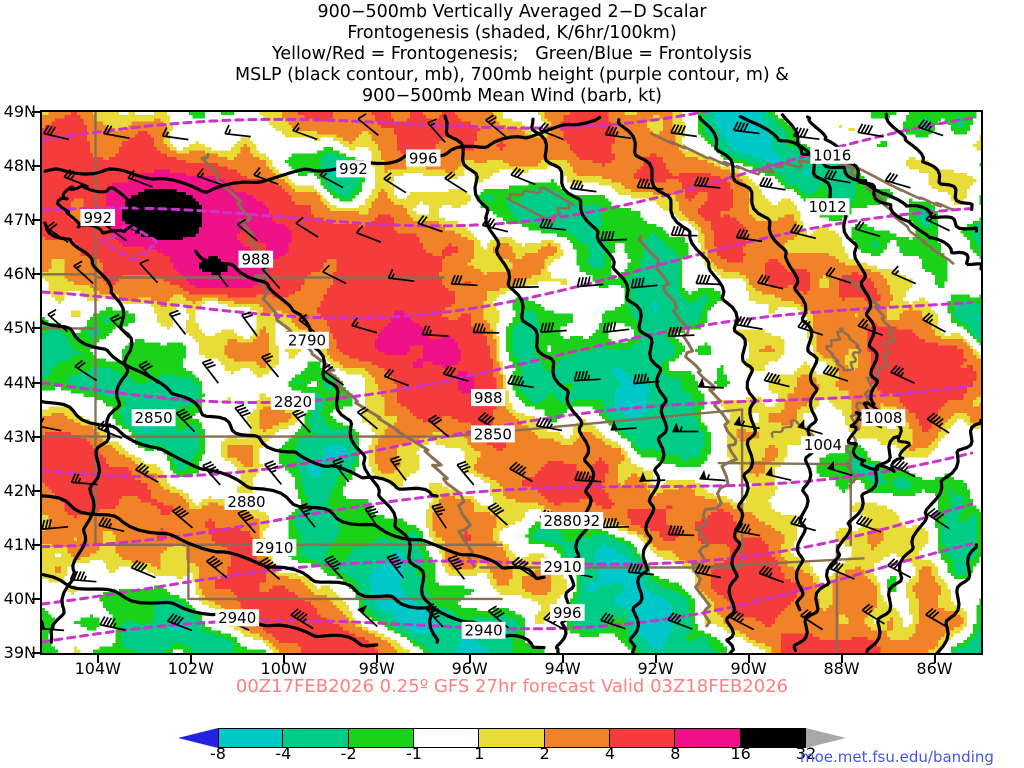 The height and width of the screenshot is (768, 1024). Describe the element at coordinates (283, 753) in the screenshot. I see `colorbar-tick-label: -4` at that location.